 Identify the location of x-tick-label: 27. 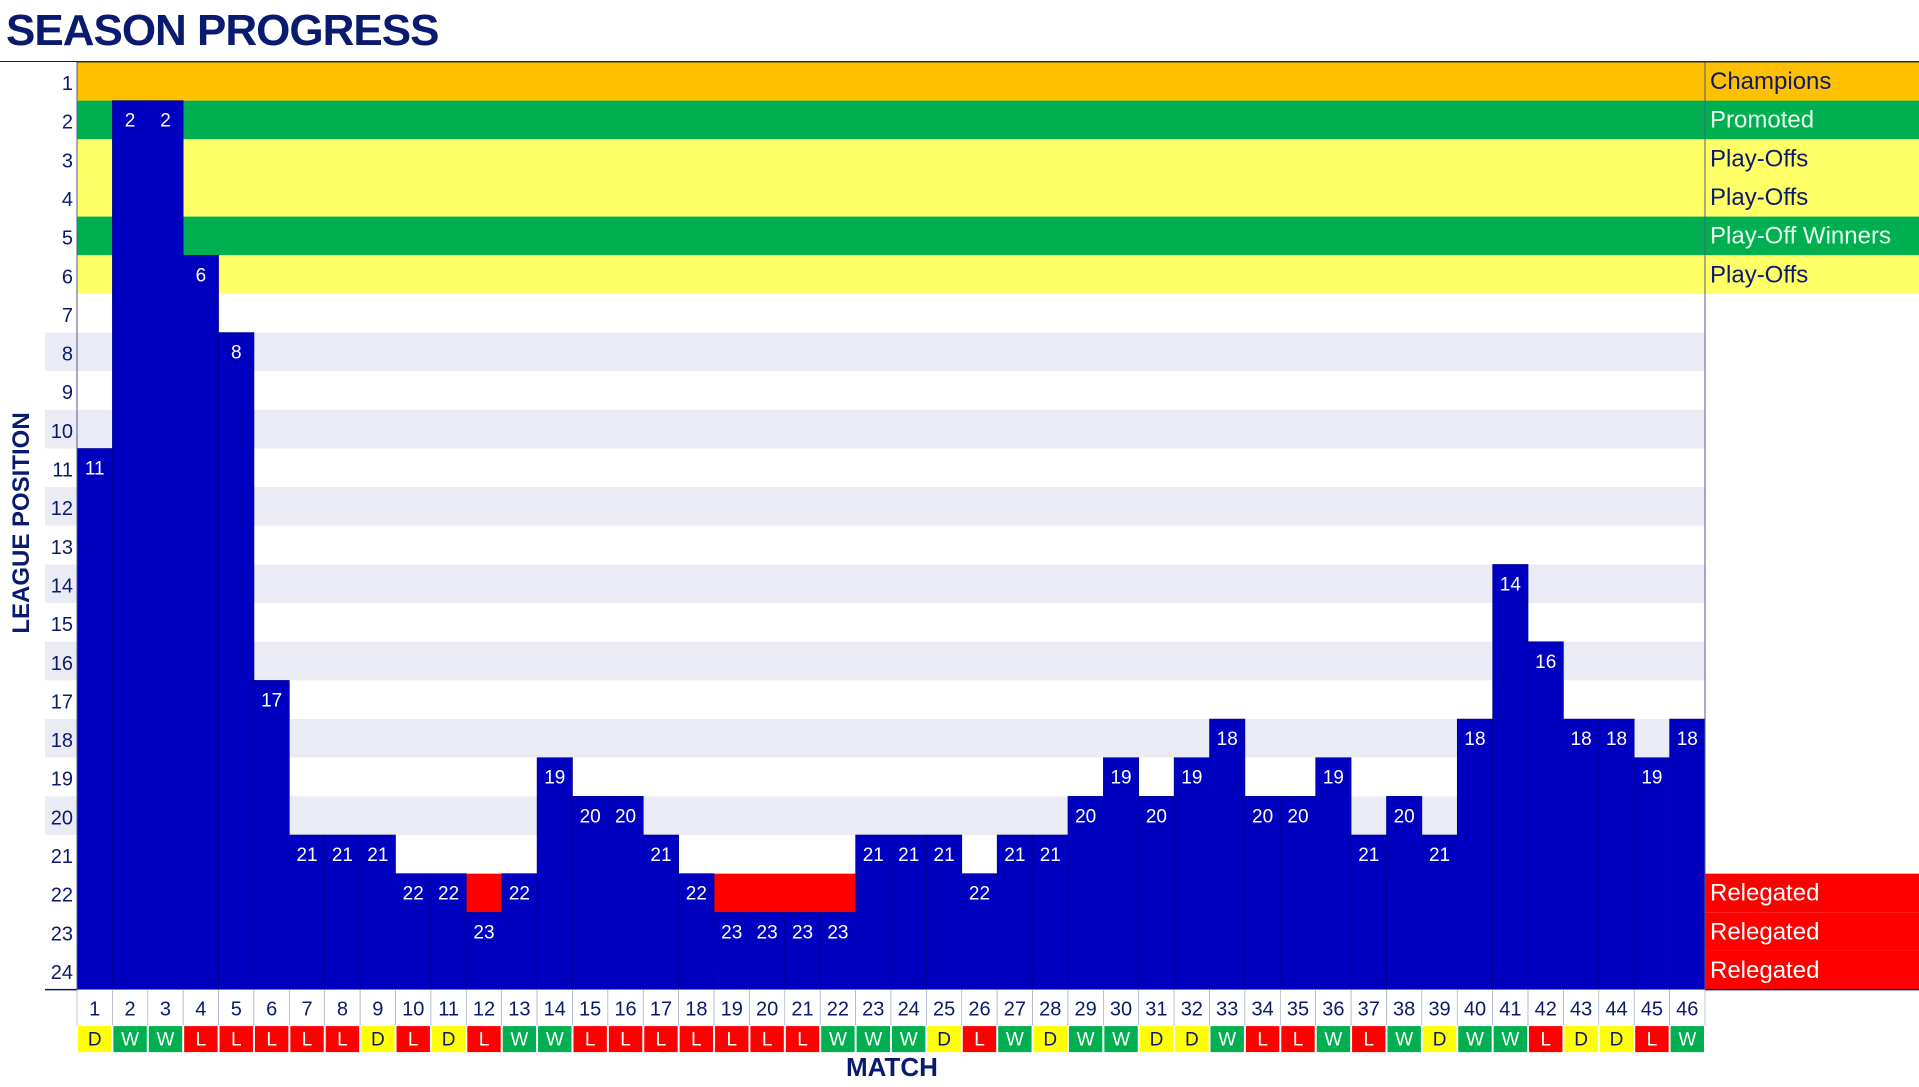
(1015, 1010).